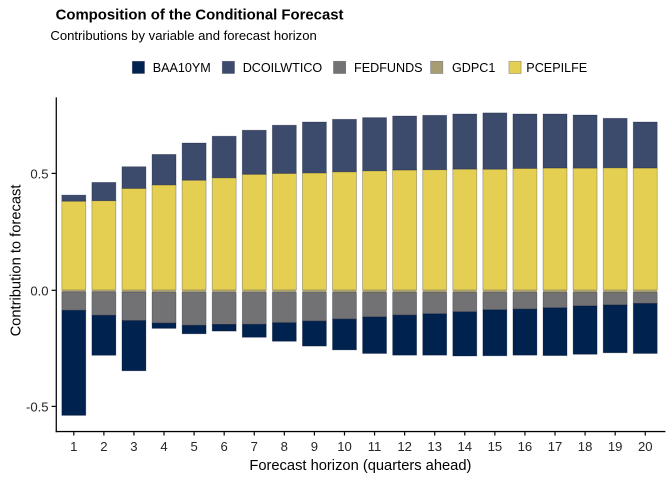 The height and width of the screenshot is (480, 672). What do you see at coordinates (555, 446) in the screenshot?
I see `svg-text: 17` at bounding box center [555, 446].